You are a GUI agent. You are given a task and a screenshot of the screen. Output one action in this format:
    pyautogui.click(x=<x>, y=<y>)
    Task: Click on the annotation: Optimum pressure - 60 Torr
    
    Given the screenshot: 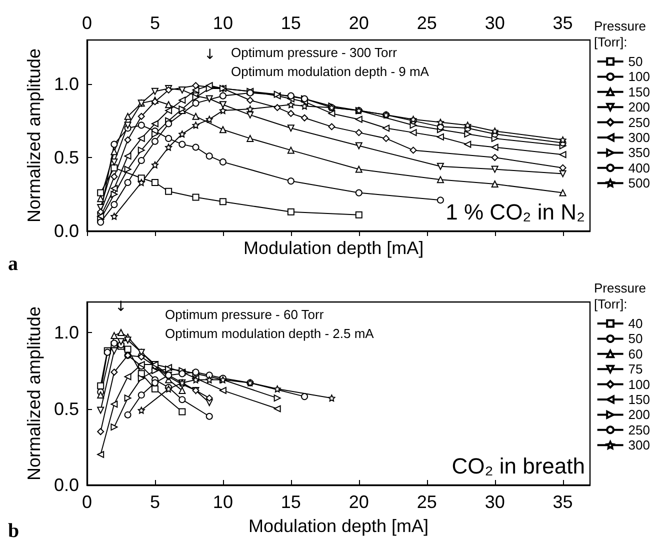 What is the action you would take?
    pyautogui.click(x=244, y=314)
    